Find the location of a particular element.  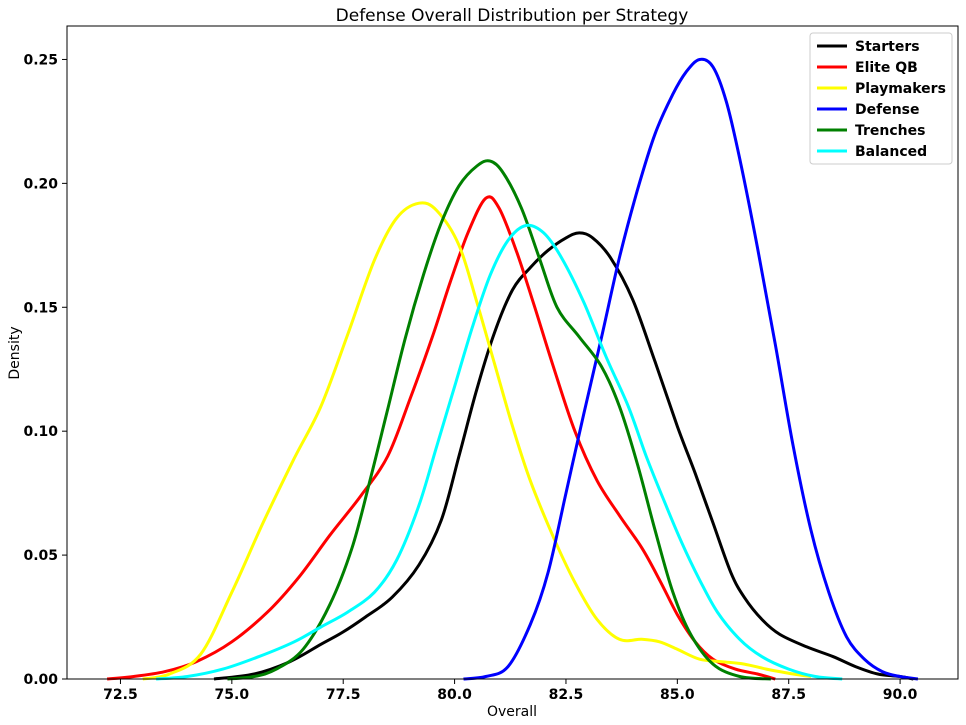

x-tick-label: 80.0 is located at coordinates (454, 695).